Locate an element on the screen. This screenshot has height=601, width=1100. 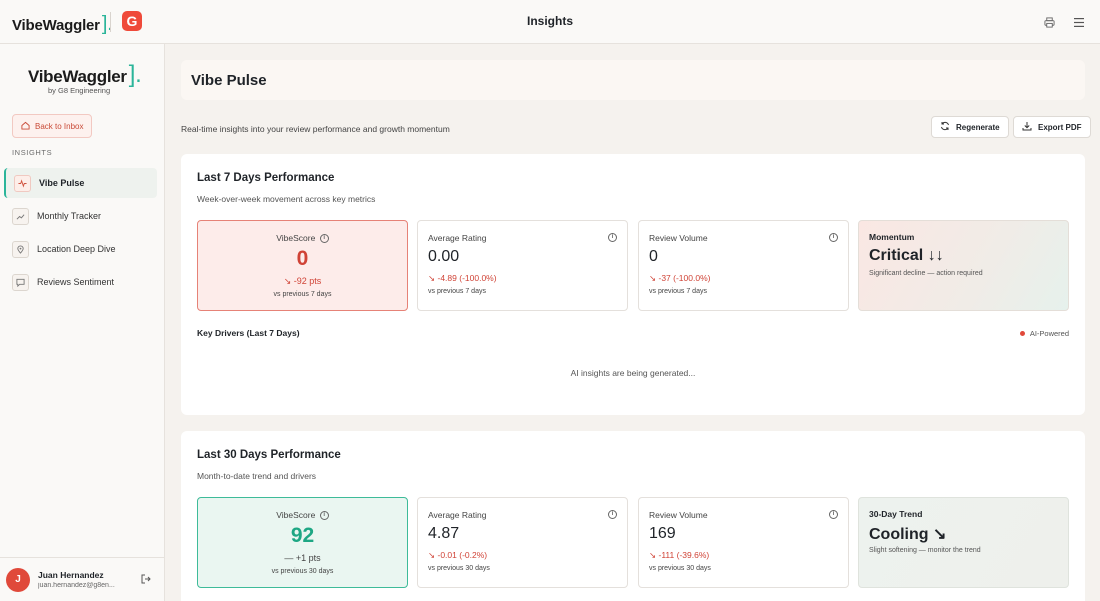
sidebar-logo-bracket: ]. is located at coordinates (135, 74).